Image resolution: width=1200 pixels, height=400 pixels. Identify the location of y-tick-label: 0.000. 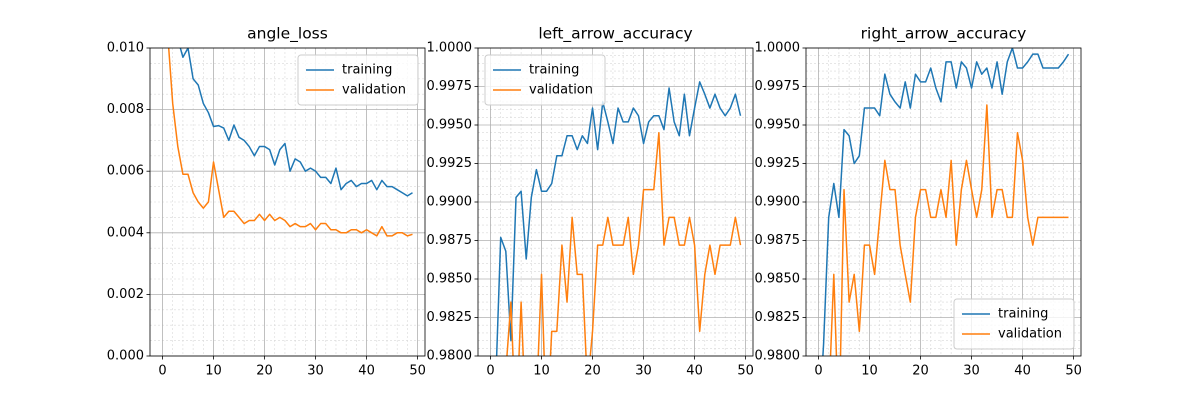
(125, 356).